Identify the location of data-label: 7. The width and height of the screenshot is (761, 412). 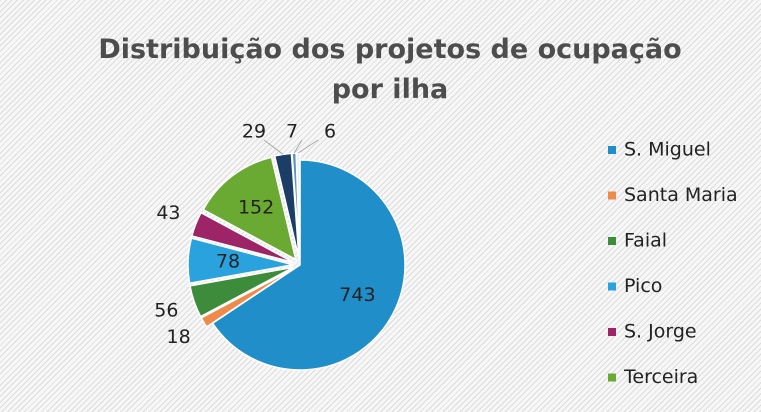
(292, 132).